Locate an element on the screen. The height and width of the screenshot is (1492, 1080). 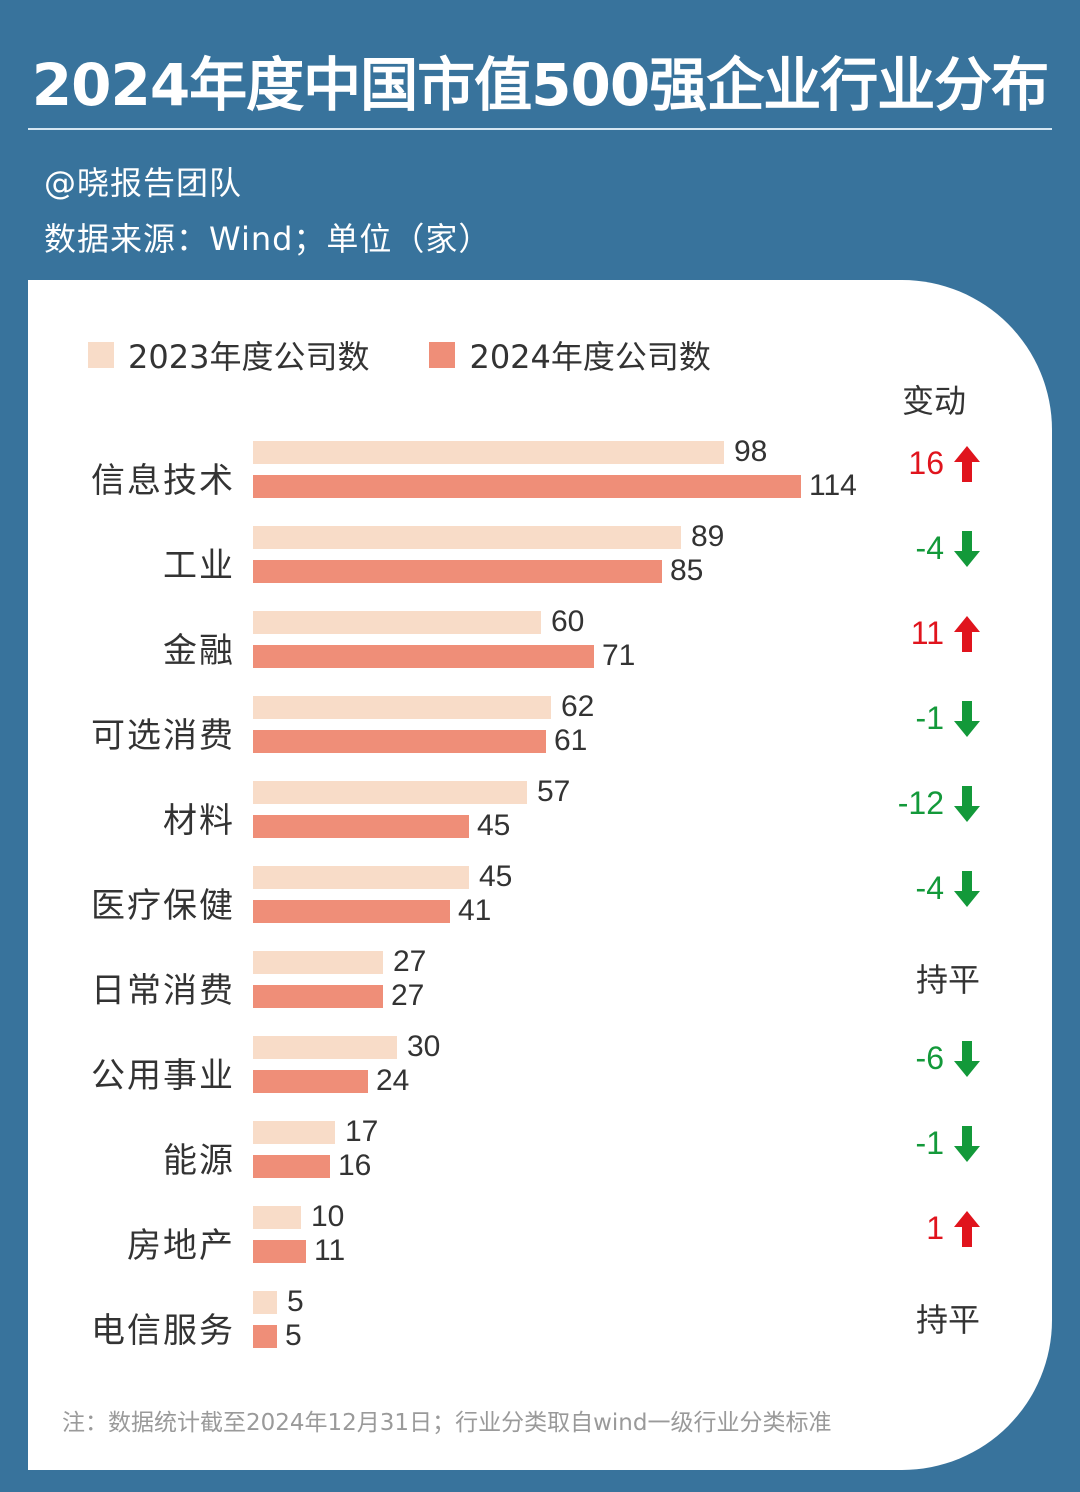
value-2024: 24 is located at coordinates (393, 1080).